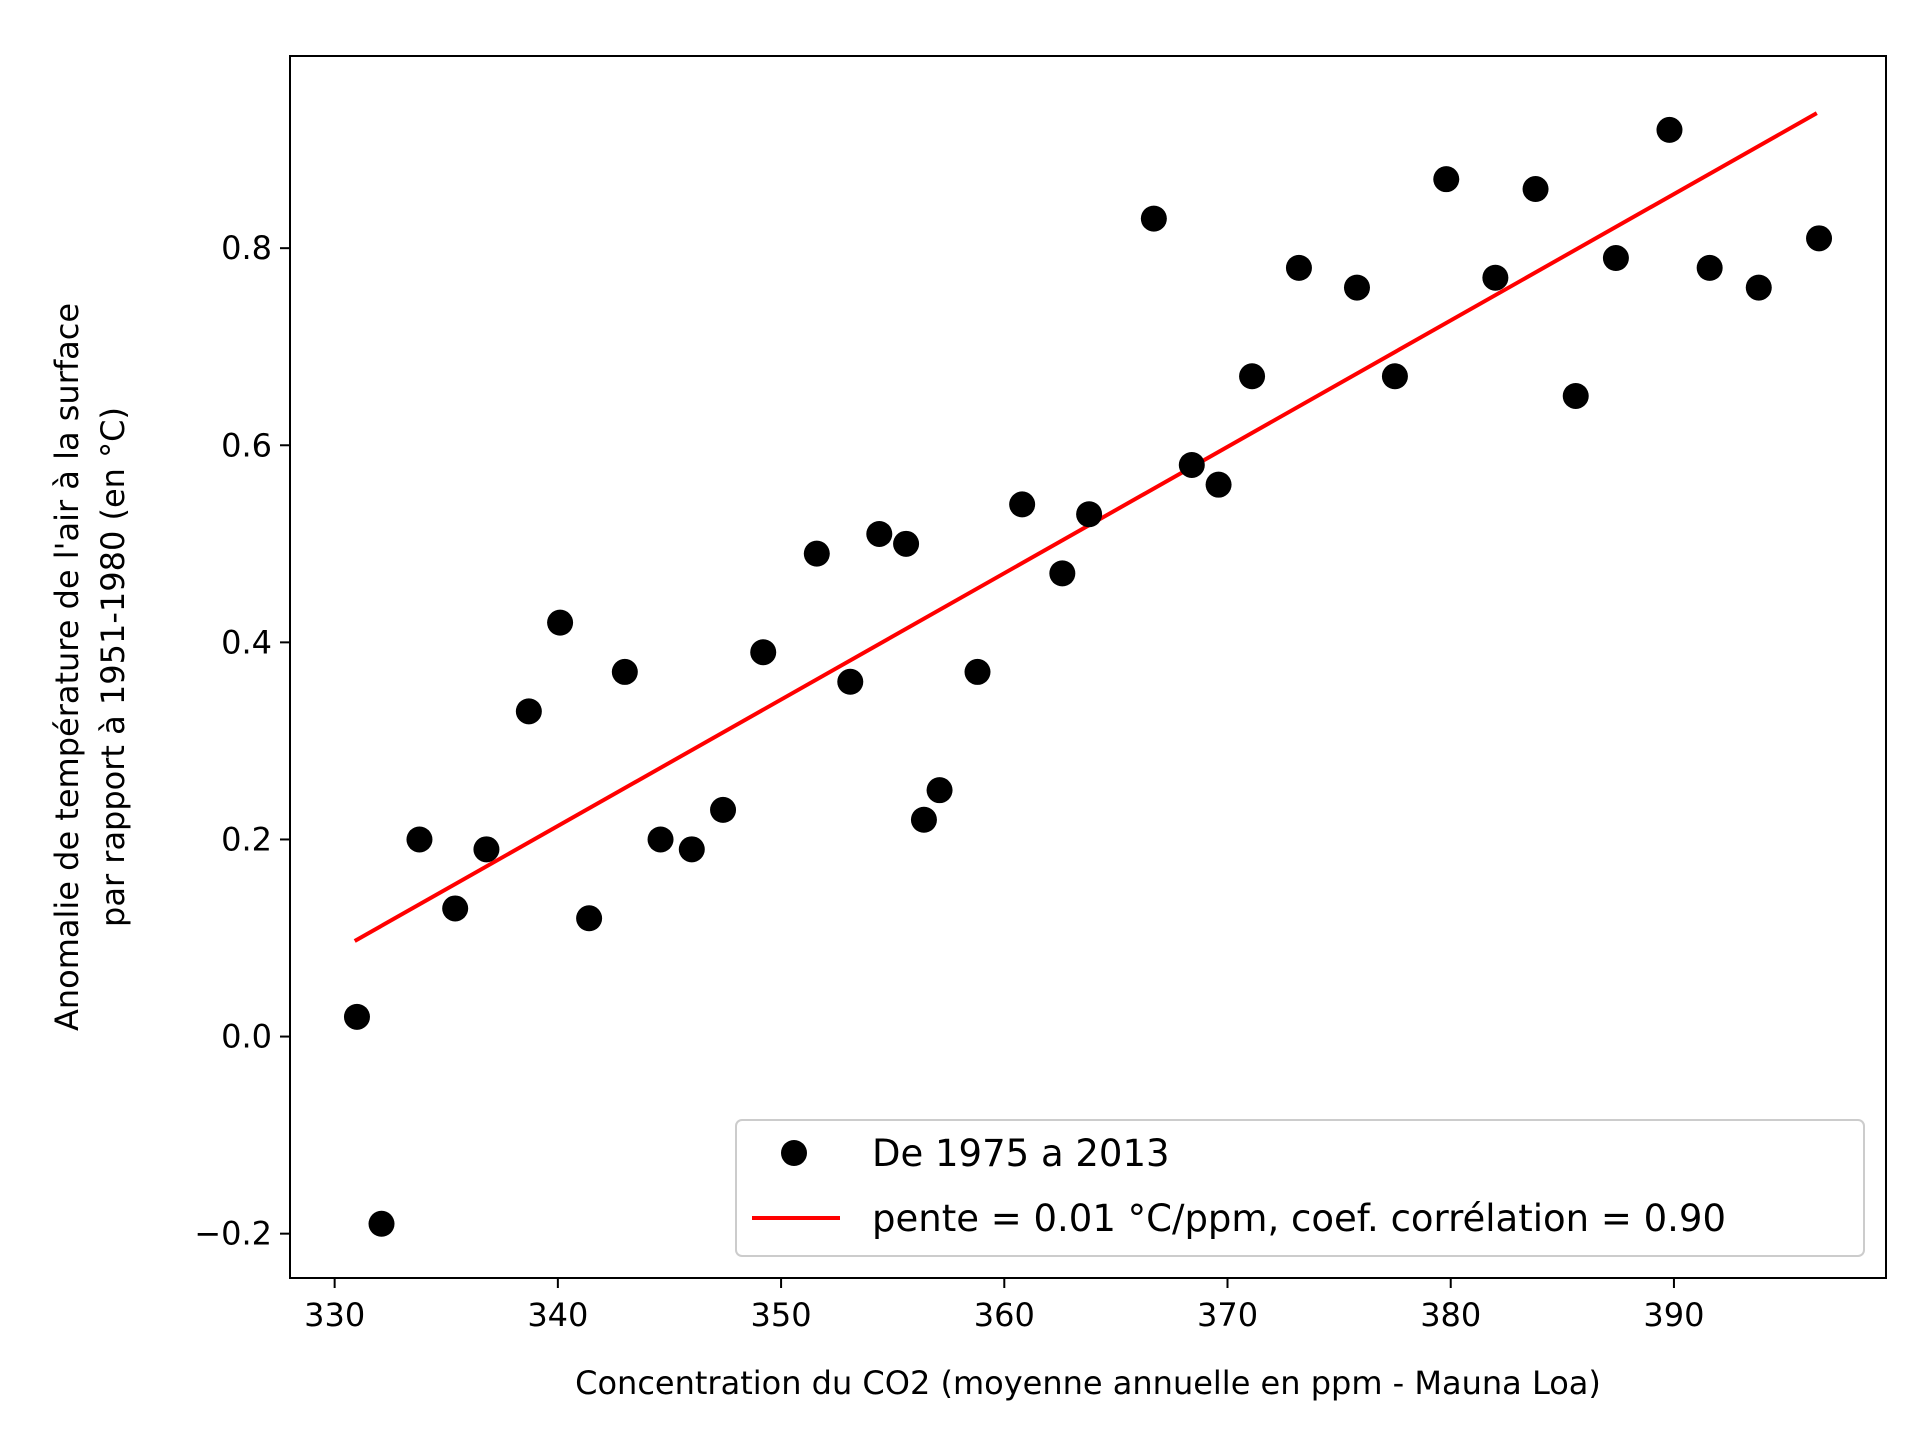 The width and height of the screenshot is (1920, 1440). What do you see at coordinates (794, 1153) in the screenshot?
I see `legend-marker-scatter` at bounding box center [794, 1153].